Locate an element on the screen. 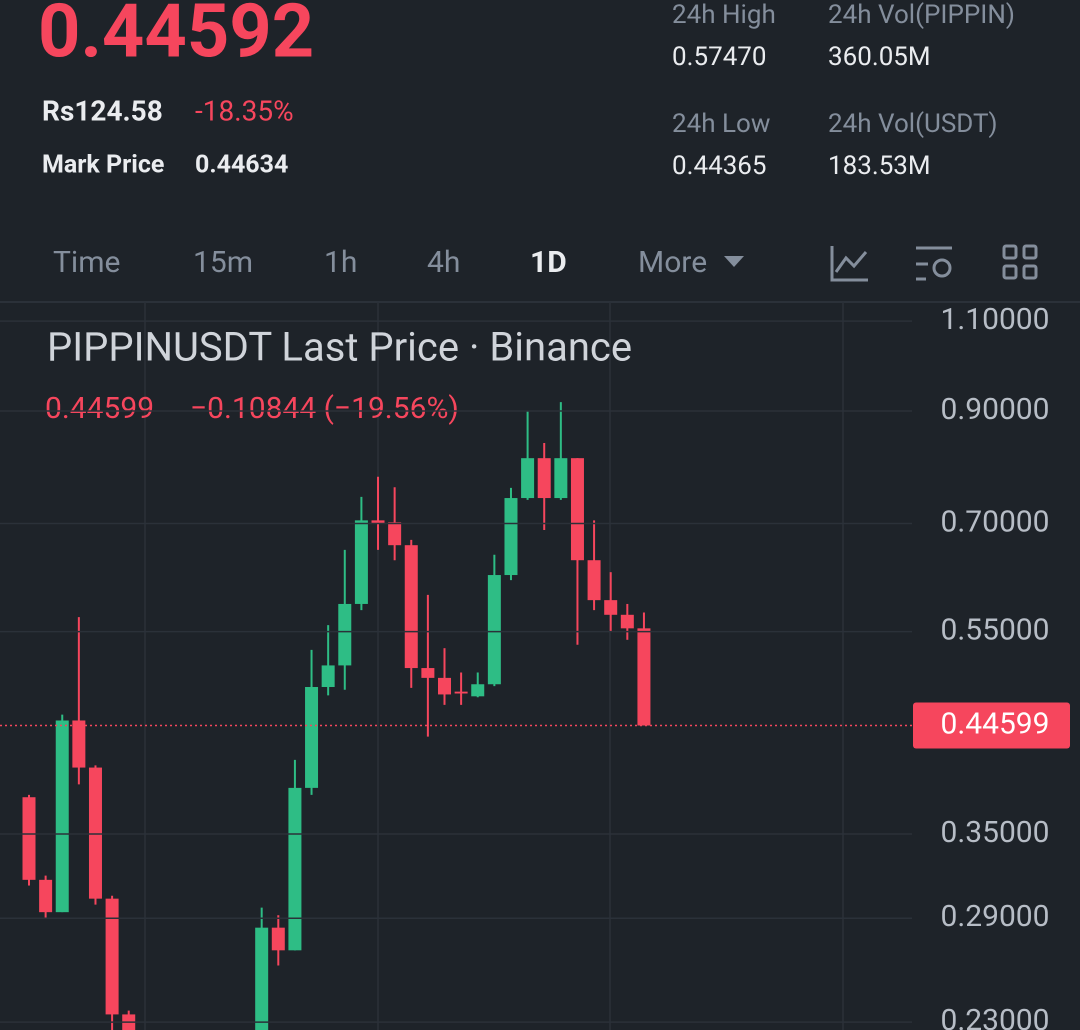 This screenshot has width=1080, height=1030. tab: More is located at coordinates (672, 262).